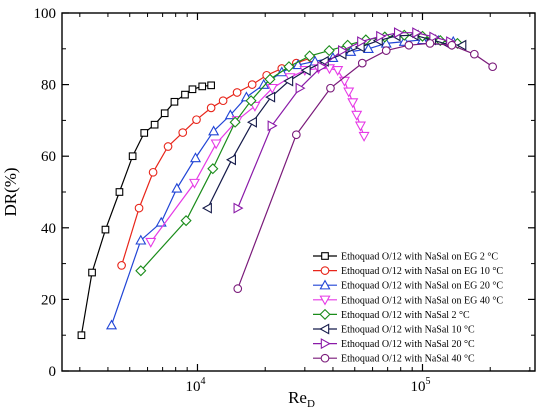 The height and width of the screenshot is (416, 550). What do you see at coordinates (301, 399) in the screenshot?
I see `x-axis-title: ReD` at bounding box center [301, 399].